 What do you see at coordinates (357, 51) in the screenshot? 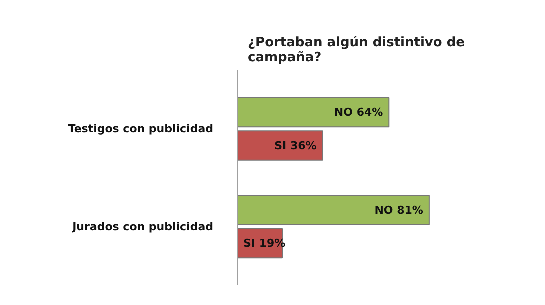
I see `chart-title: ¿Portaban algún distintivo de campaña?` at bounding box center [357, 51].